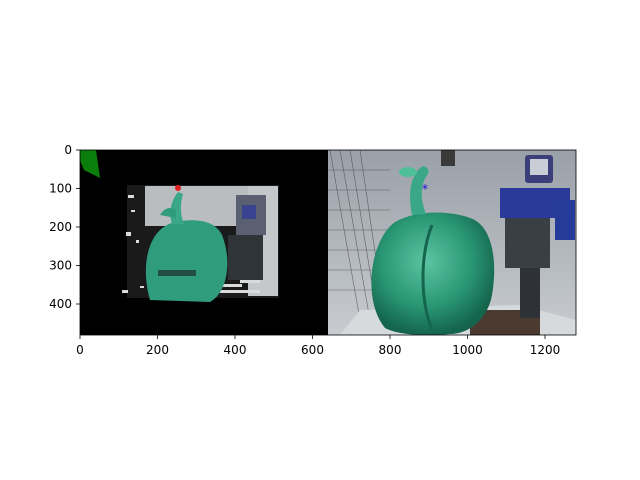 Image resolution: width=640 pixels, height=480 pixels. What do you see at coordinates (312, 337) in the screenshot?
I see `x-axis` at bounding box center [312, 337].